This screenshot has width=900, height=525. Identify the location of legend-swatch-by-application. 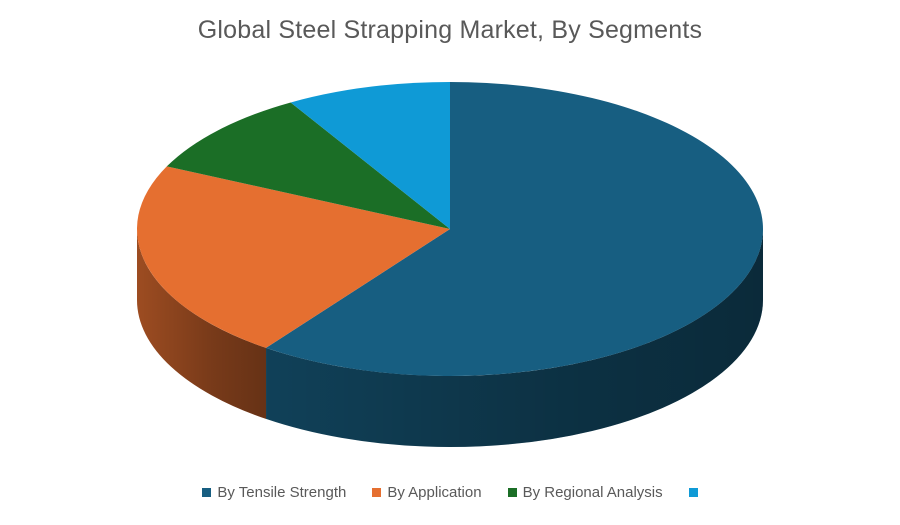
(377, 492).